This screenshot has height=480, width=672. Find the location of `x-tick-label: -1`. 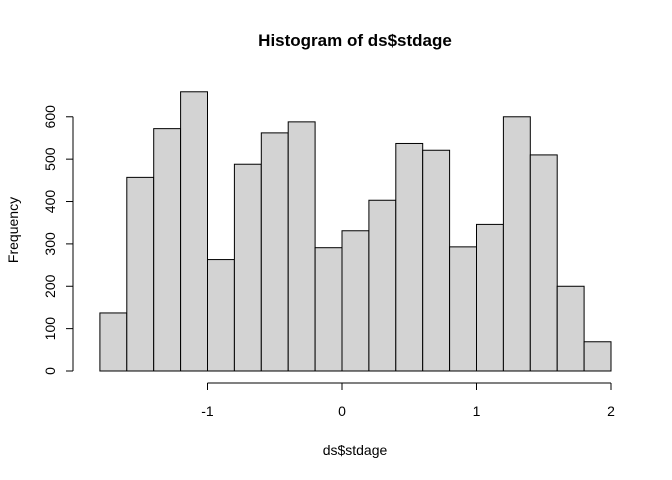

x-tick-label: -1 is located at coordinates (207, 411).